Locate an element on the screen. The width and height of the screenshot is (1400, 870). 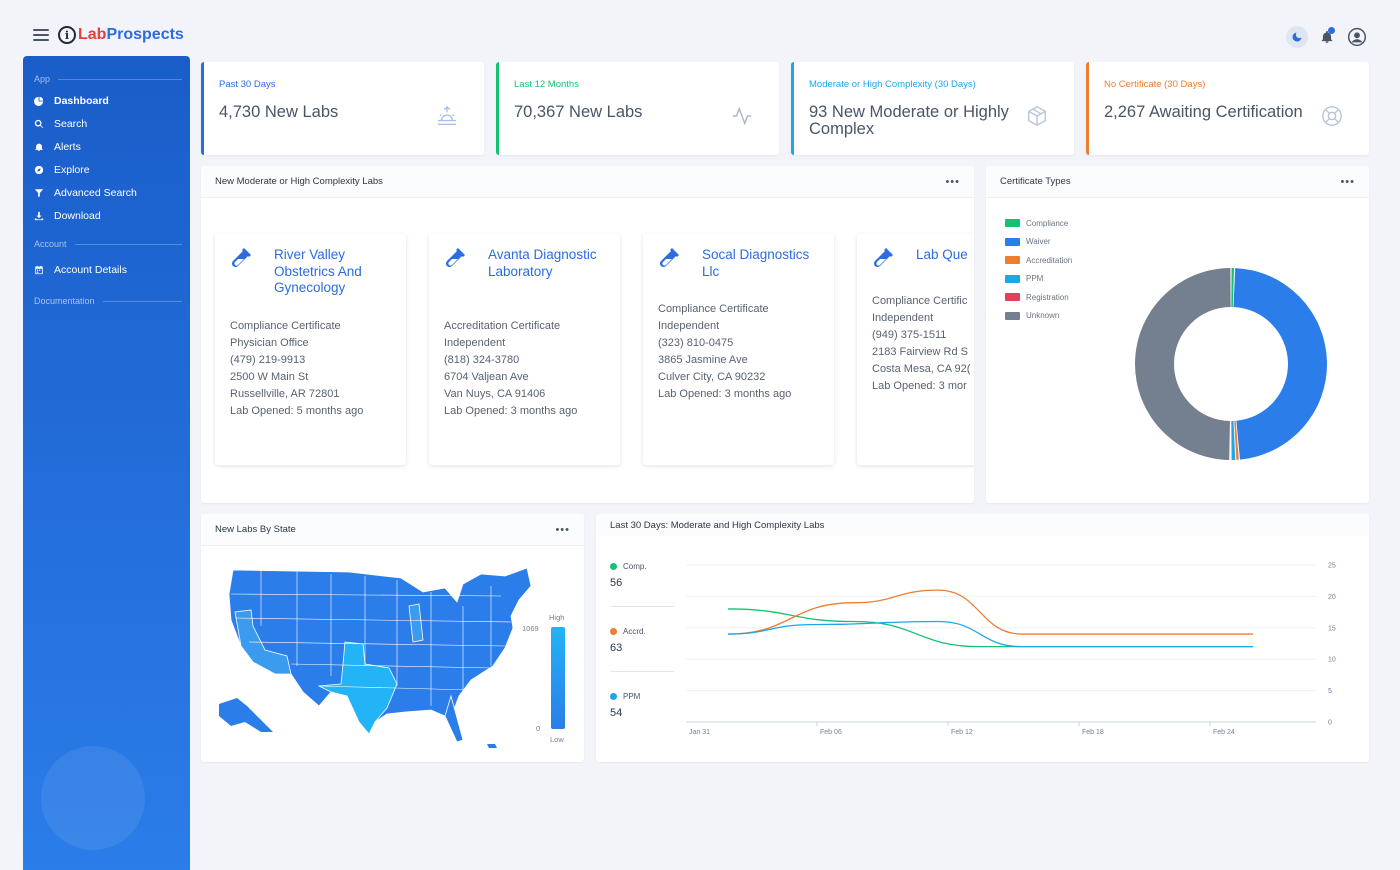
sidebar-item-label: Advanced Search is located at coordinates (95, 192).